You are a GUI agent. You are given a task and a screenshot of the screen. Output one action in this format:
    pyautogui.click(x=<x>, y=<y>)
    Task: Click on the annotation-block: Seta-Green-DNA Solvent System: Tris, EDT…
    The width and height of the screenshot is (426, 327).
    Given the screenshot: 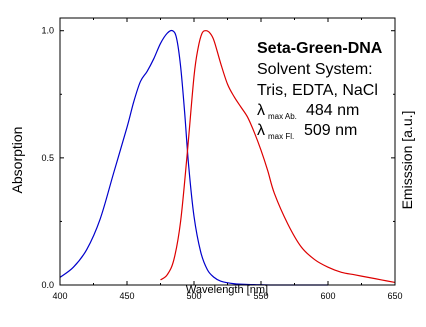 What is the action you would take?
    pyautogui.click(x=320, y=90)
    